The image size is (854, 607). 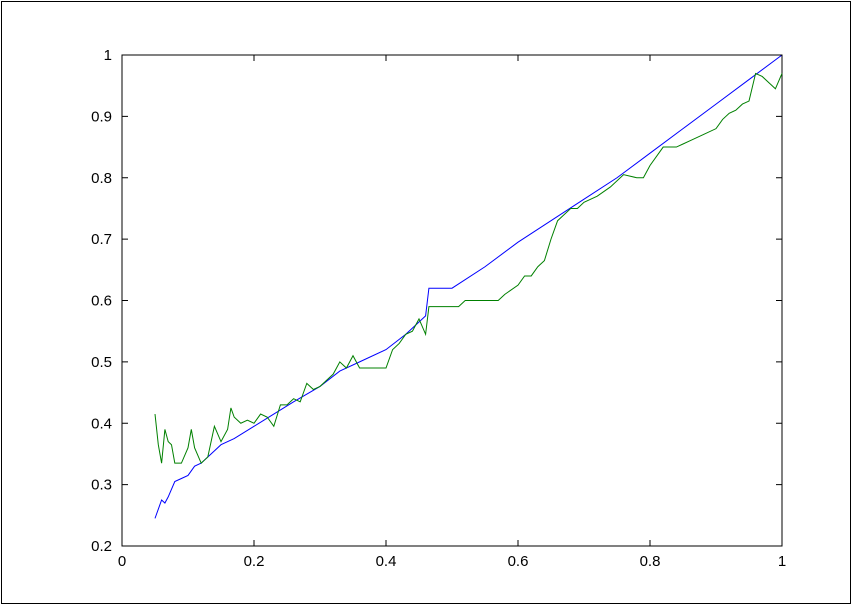 What do you see at coordinates (101, 239) in the screenshot?
I see `y-tick-label: 0.7` at bounding box center [101, 239].